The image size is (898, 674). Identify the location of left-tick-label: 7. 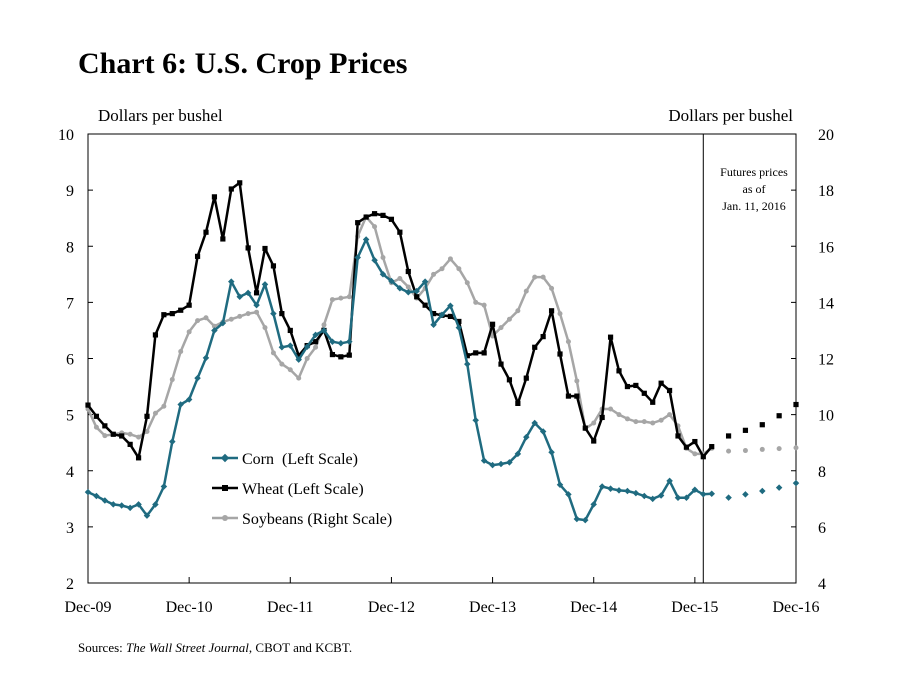
(70, 303).